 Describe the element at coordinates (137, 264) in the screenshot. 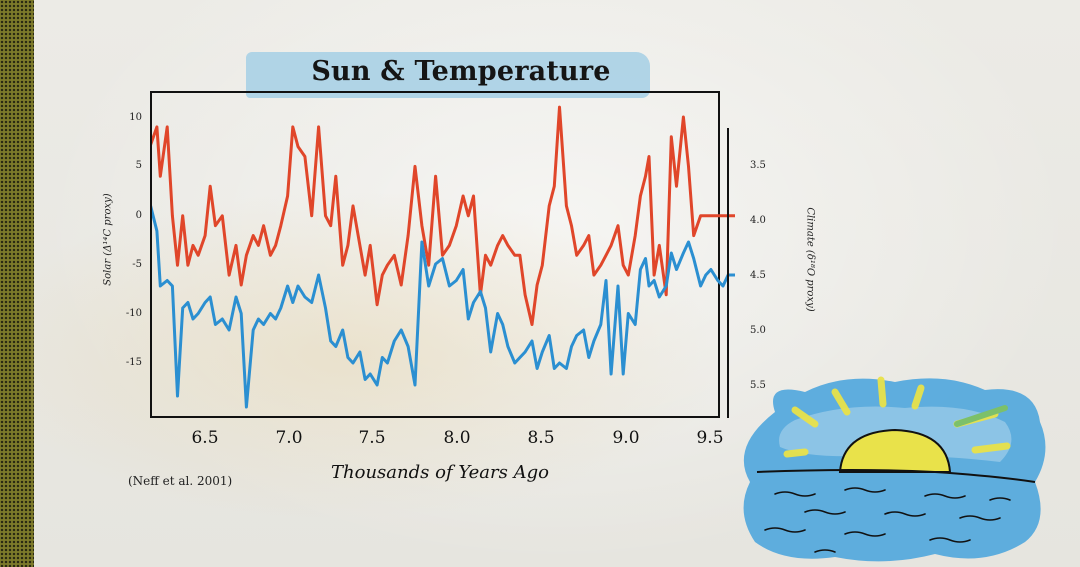

I see `y-left-tick-label: -5` at that location.